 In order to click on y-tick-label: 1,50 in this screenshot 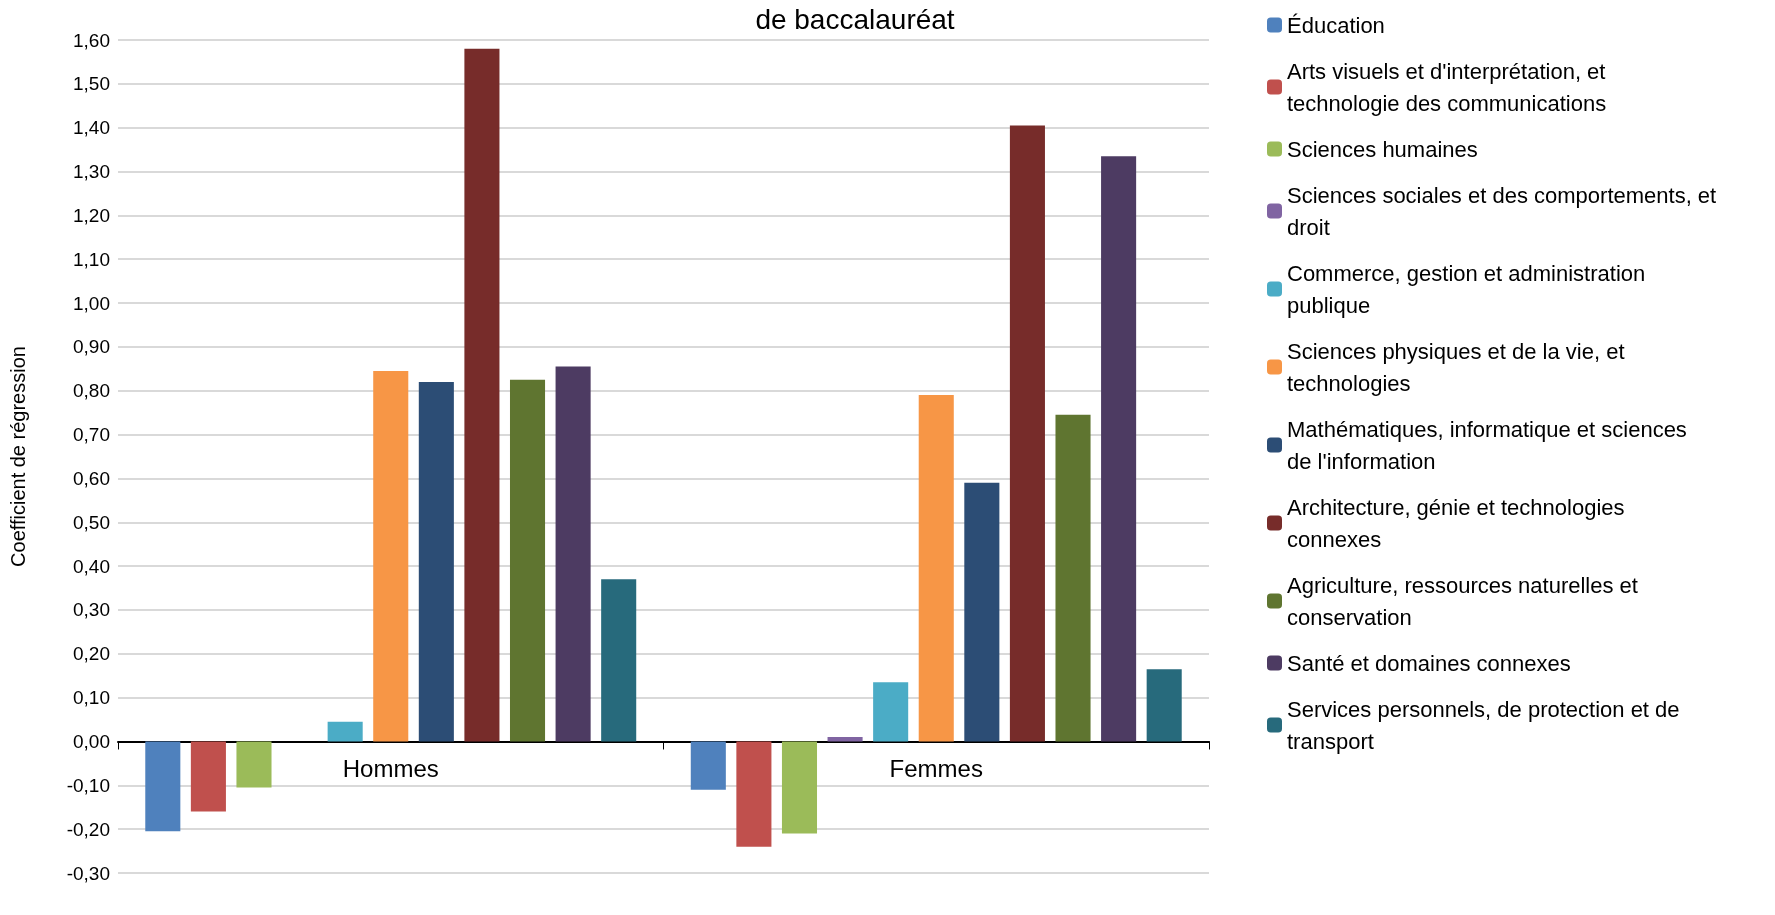, I will do `click(91, 84)`.